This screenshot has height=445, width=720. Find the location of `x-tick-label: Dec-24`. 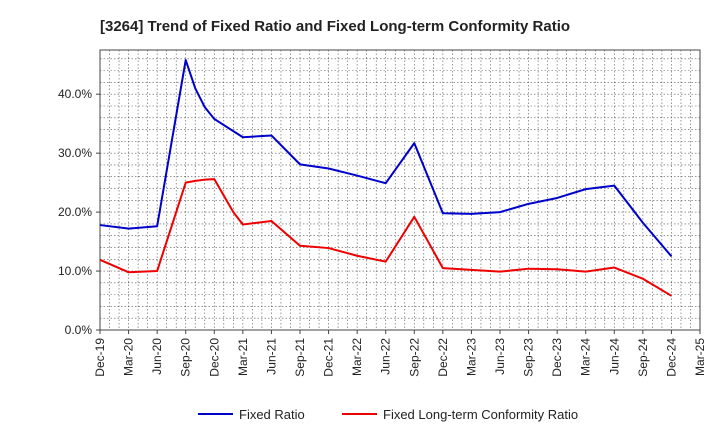

x-tick-label: Dec-24 is located at coordinates (671, 357).